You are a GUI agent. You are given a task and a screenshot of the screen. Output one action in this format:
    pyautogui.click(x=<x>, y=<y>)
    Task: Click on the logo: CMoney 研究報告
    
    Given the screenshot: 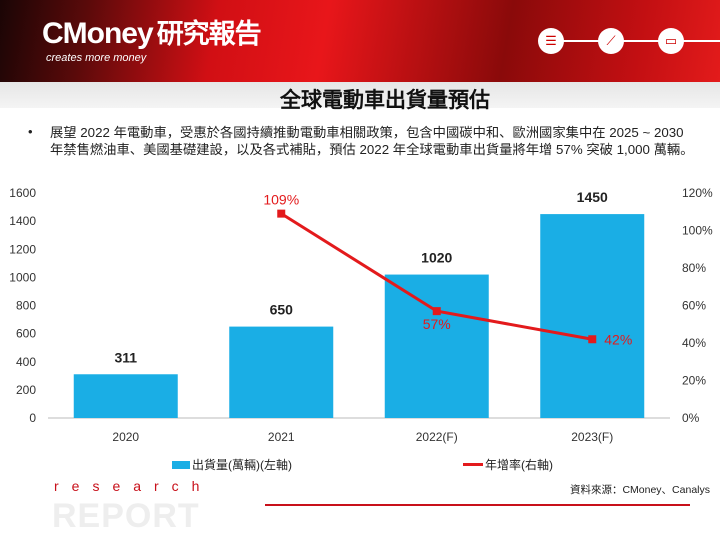 What is the action you would take?
    pyautogui.click(x=152, y=33)
    